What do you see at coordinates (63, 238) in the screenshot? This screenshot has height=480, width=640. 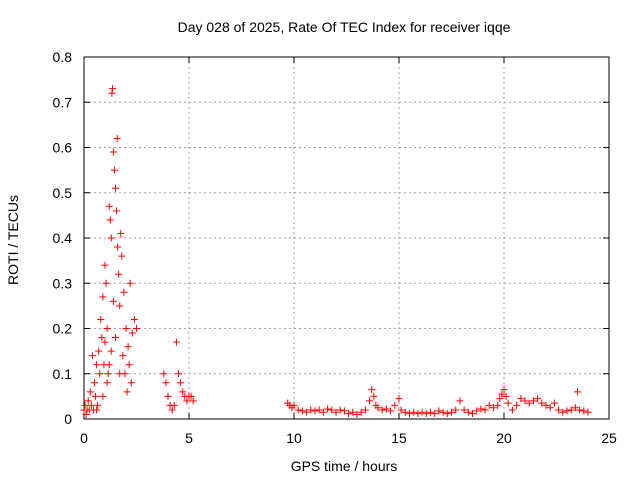 I see `y-tick-label: 0.4` at bounding box center [63, 238].